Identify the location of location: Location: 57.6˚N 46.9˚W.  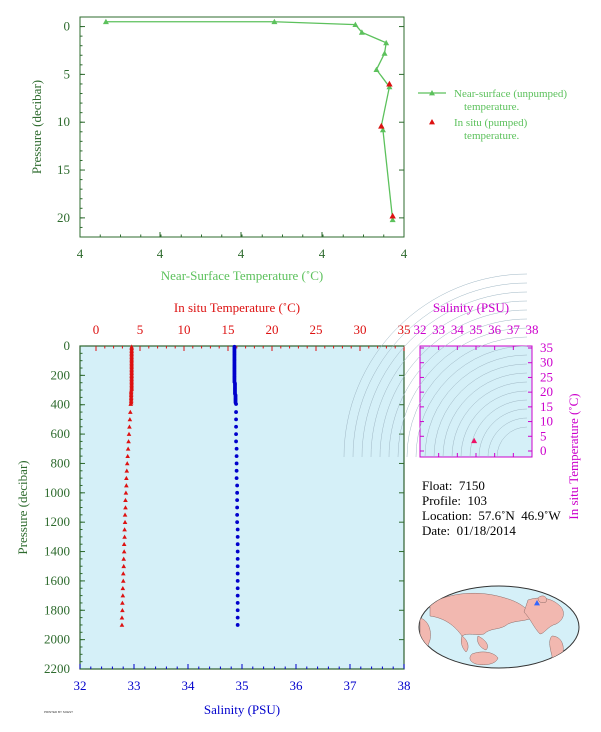
(491, 515).